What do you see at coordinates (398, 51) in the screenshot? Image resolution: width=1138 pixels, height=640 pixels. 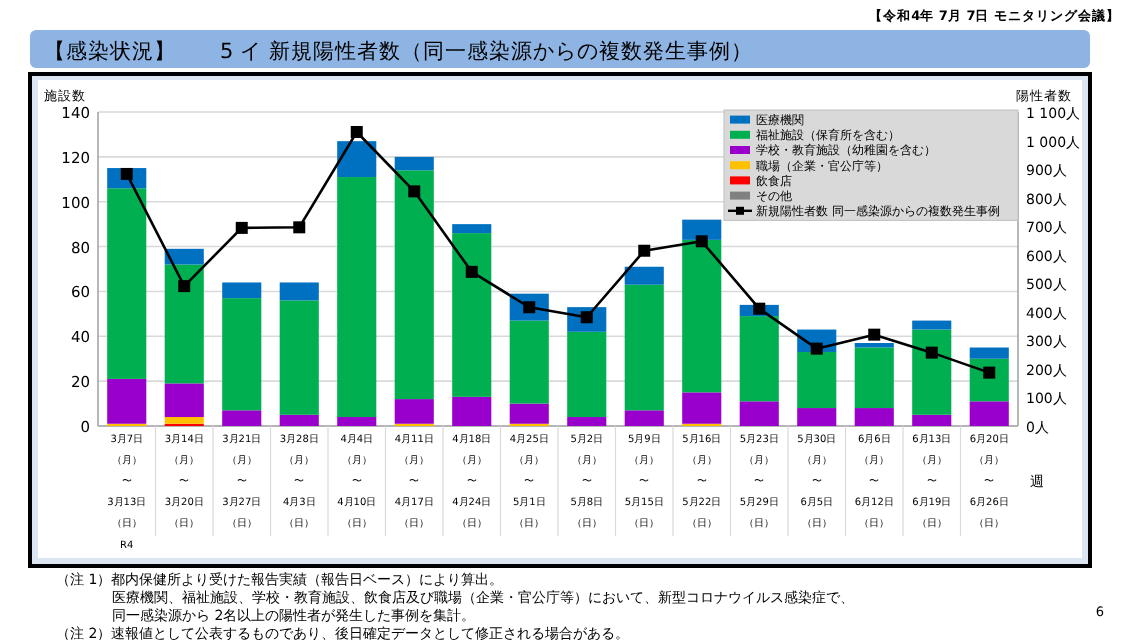 I see `chart-title: 【感染状況】 5 イ 新規陽性者数（同一感染源からの複数発生事例）` at bounding box center [398, 51].